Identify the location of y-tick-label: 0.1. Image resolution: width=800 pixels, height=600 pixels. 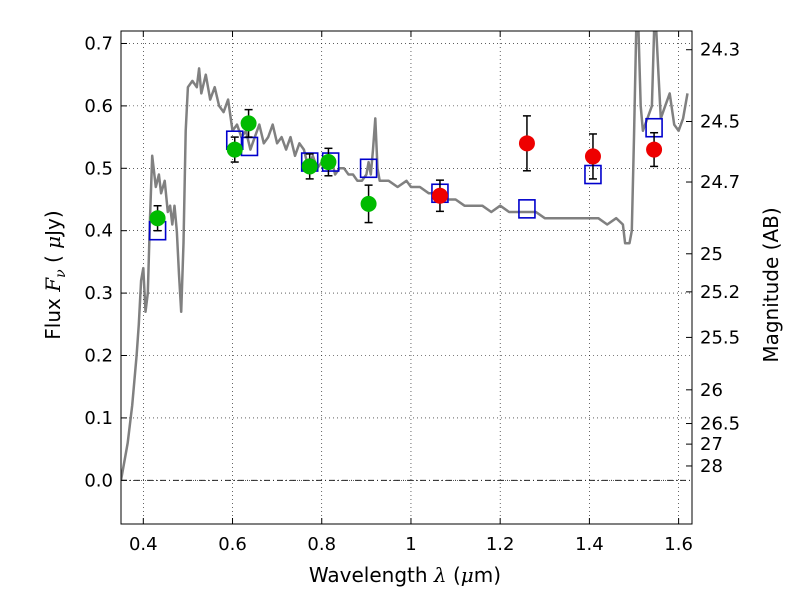
(98, 418).